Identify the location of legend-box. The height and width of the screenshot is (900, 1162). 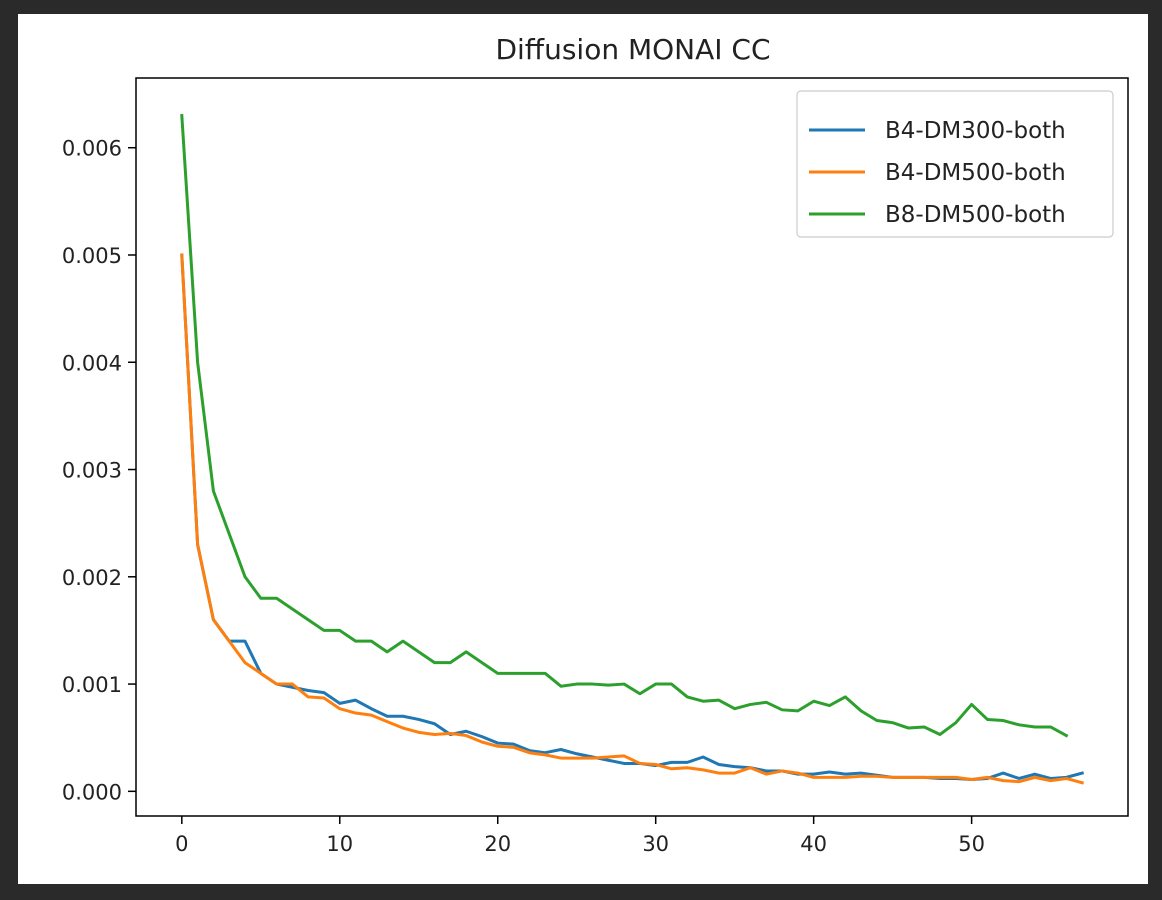
(955, 164).